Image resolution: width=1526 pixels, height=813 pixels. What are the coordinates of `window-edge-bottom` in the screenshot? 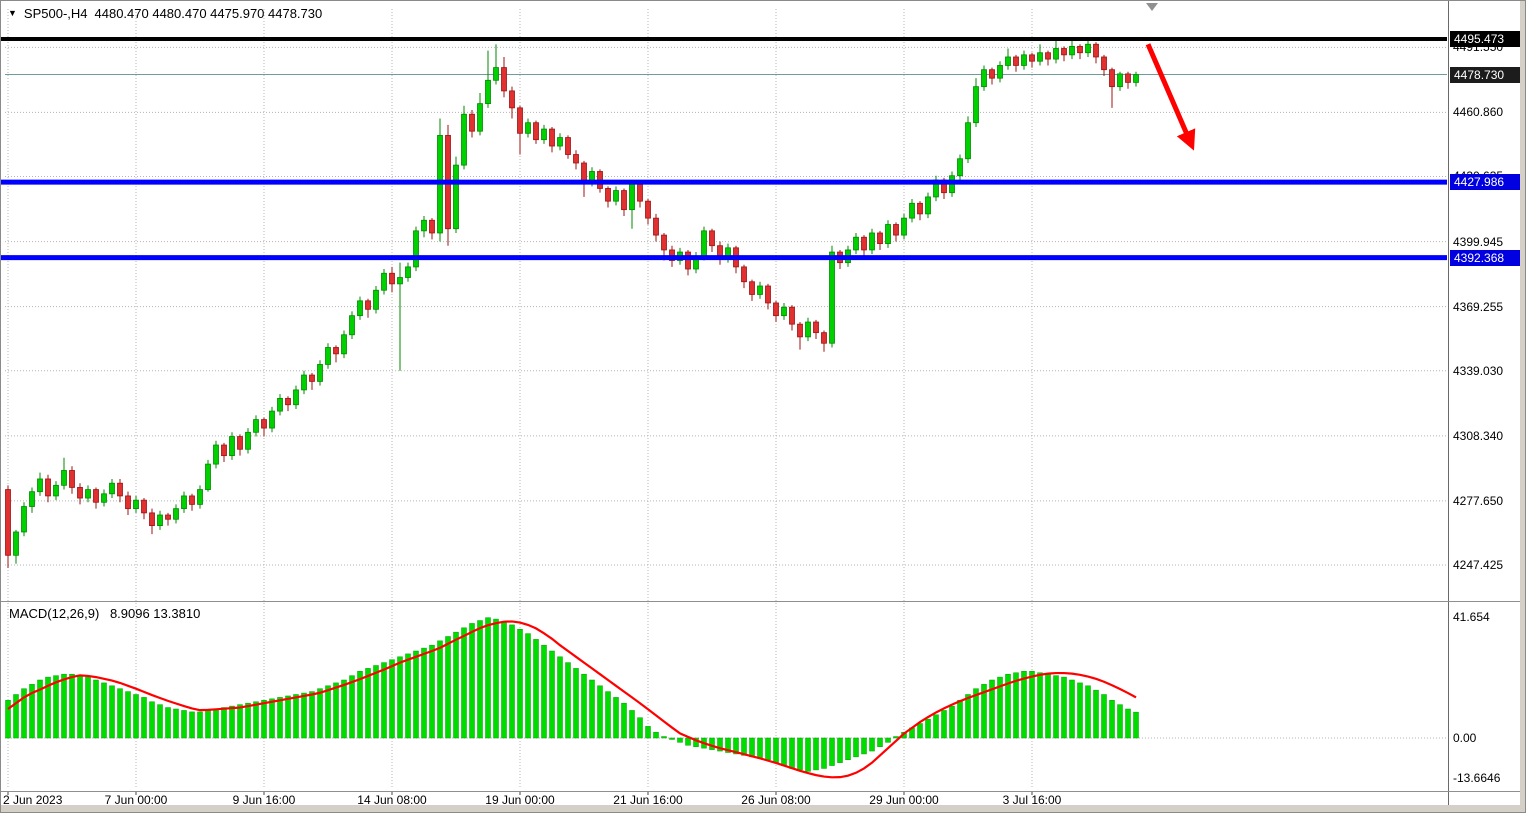 It's located at (763, 808).